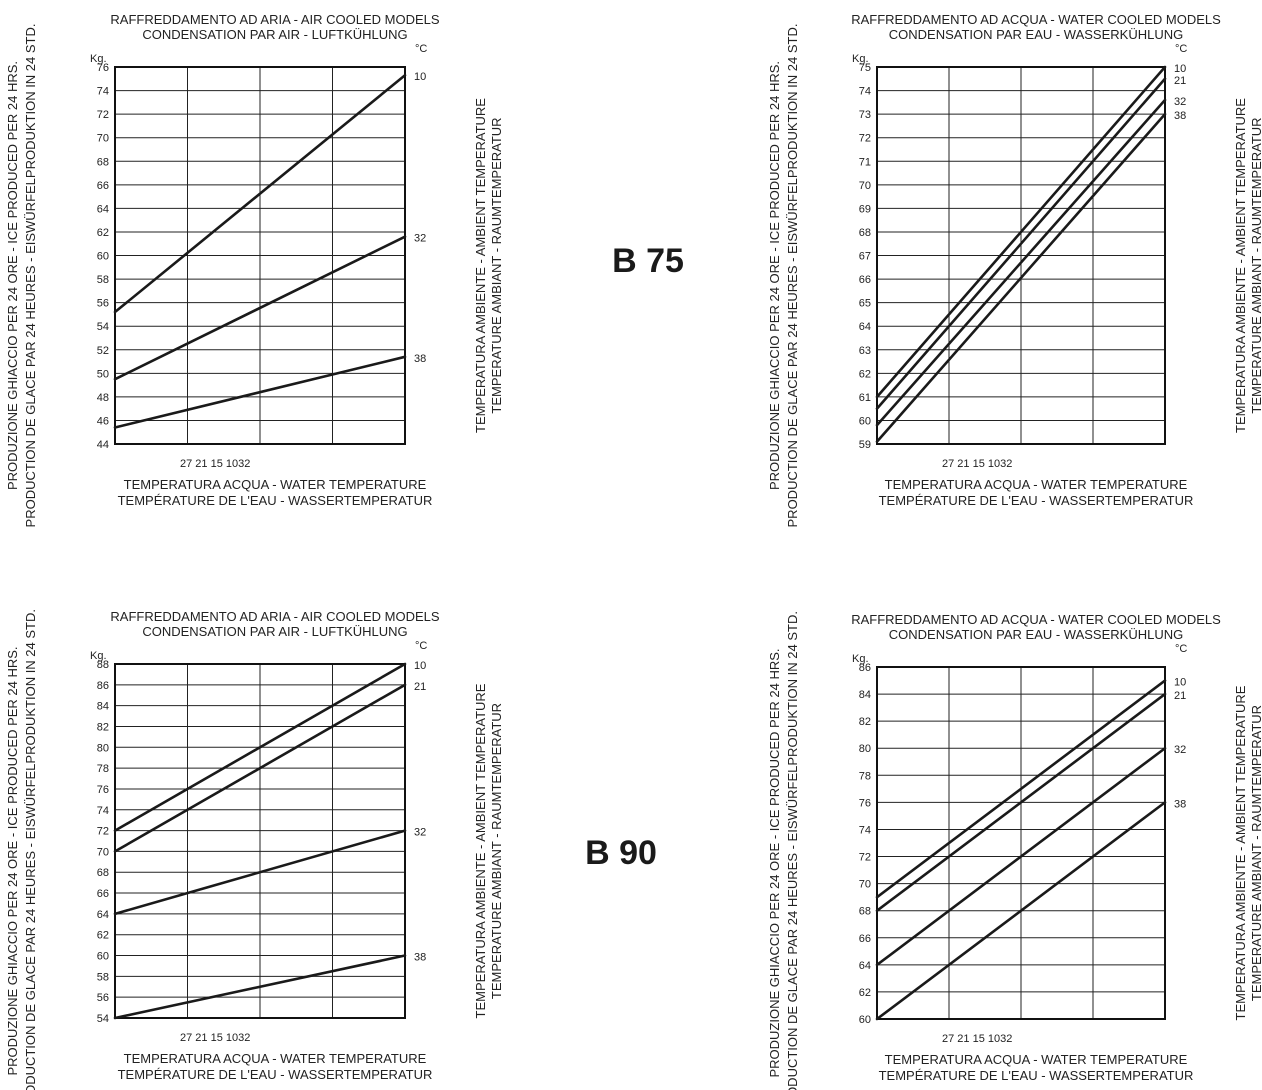 This screenshot has height=1090, width=1262. I want to click on y-tick-label: 50, so click(103, 374).